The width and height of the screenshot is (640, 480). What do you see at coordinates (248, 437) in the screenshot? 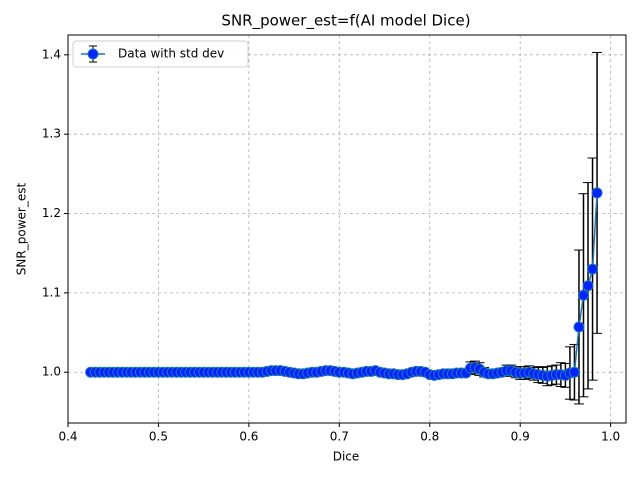
I see `x-tick-label: 0.6` at bounding box center [248, 437].